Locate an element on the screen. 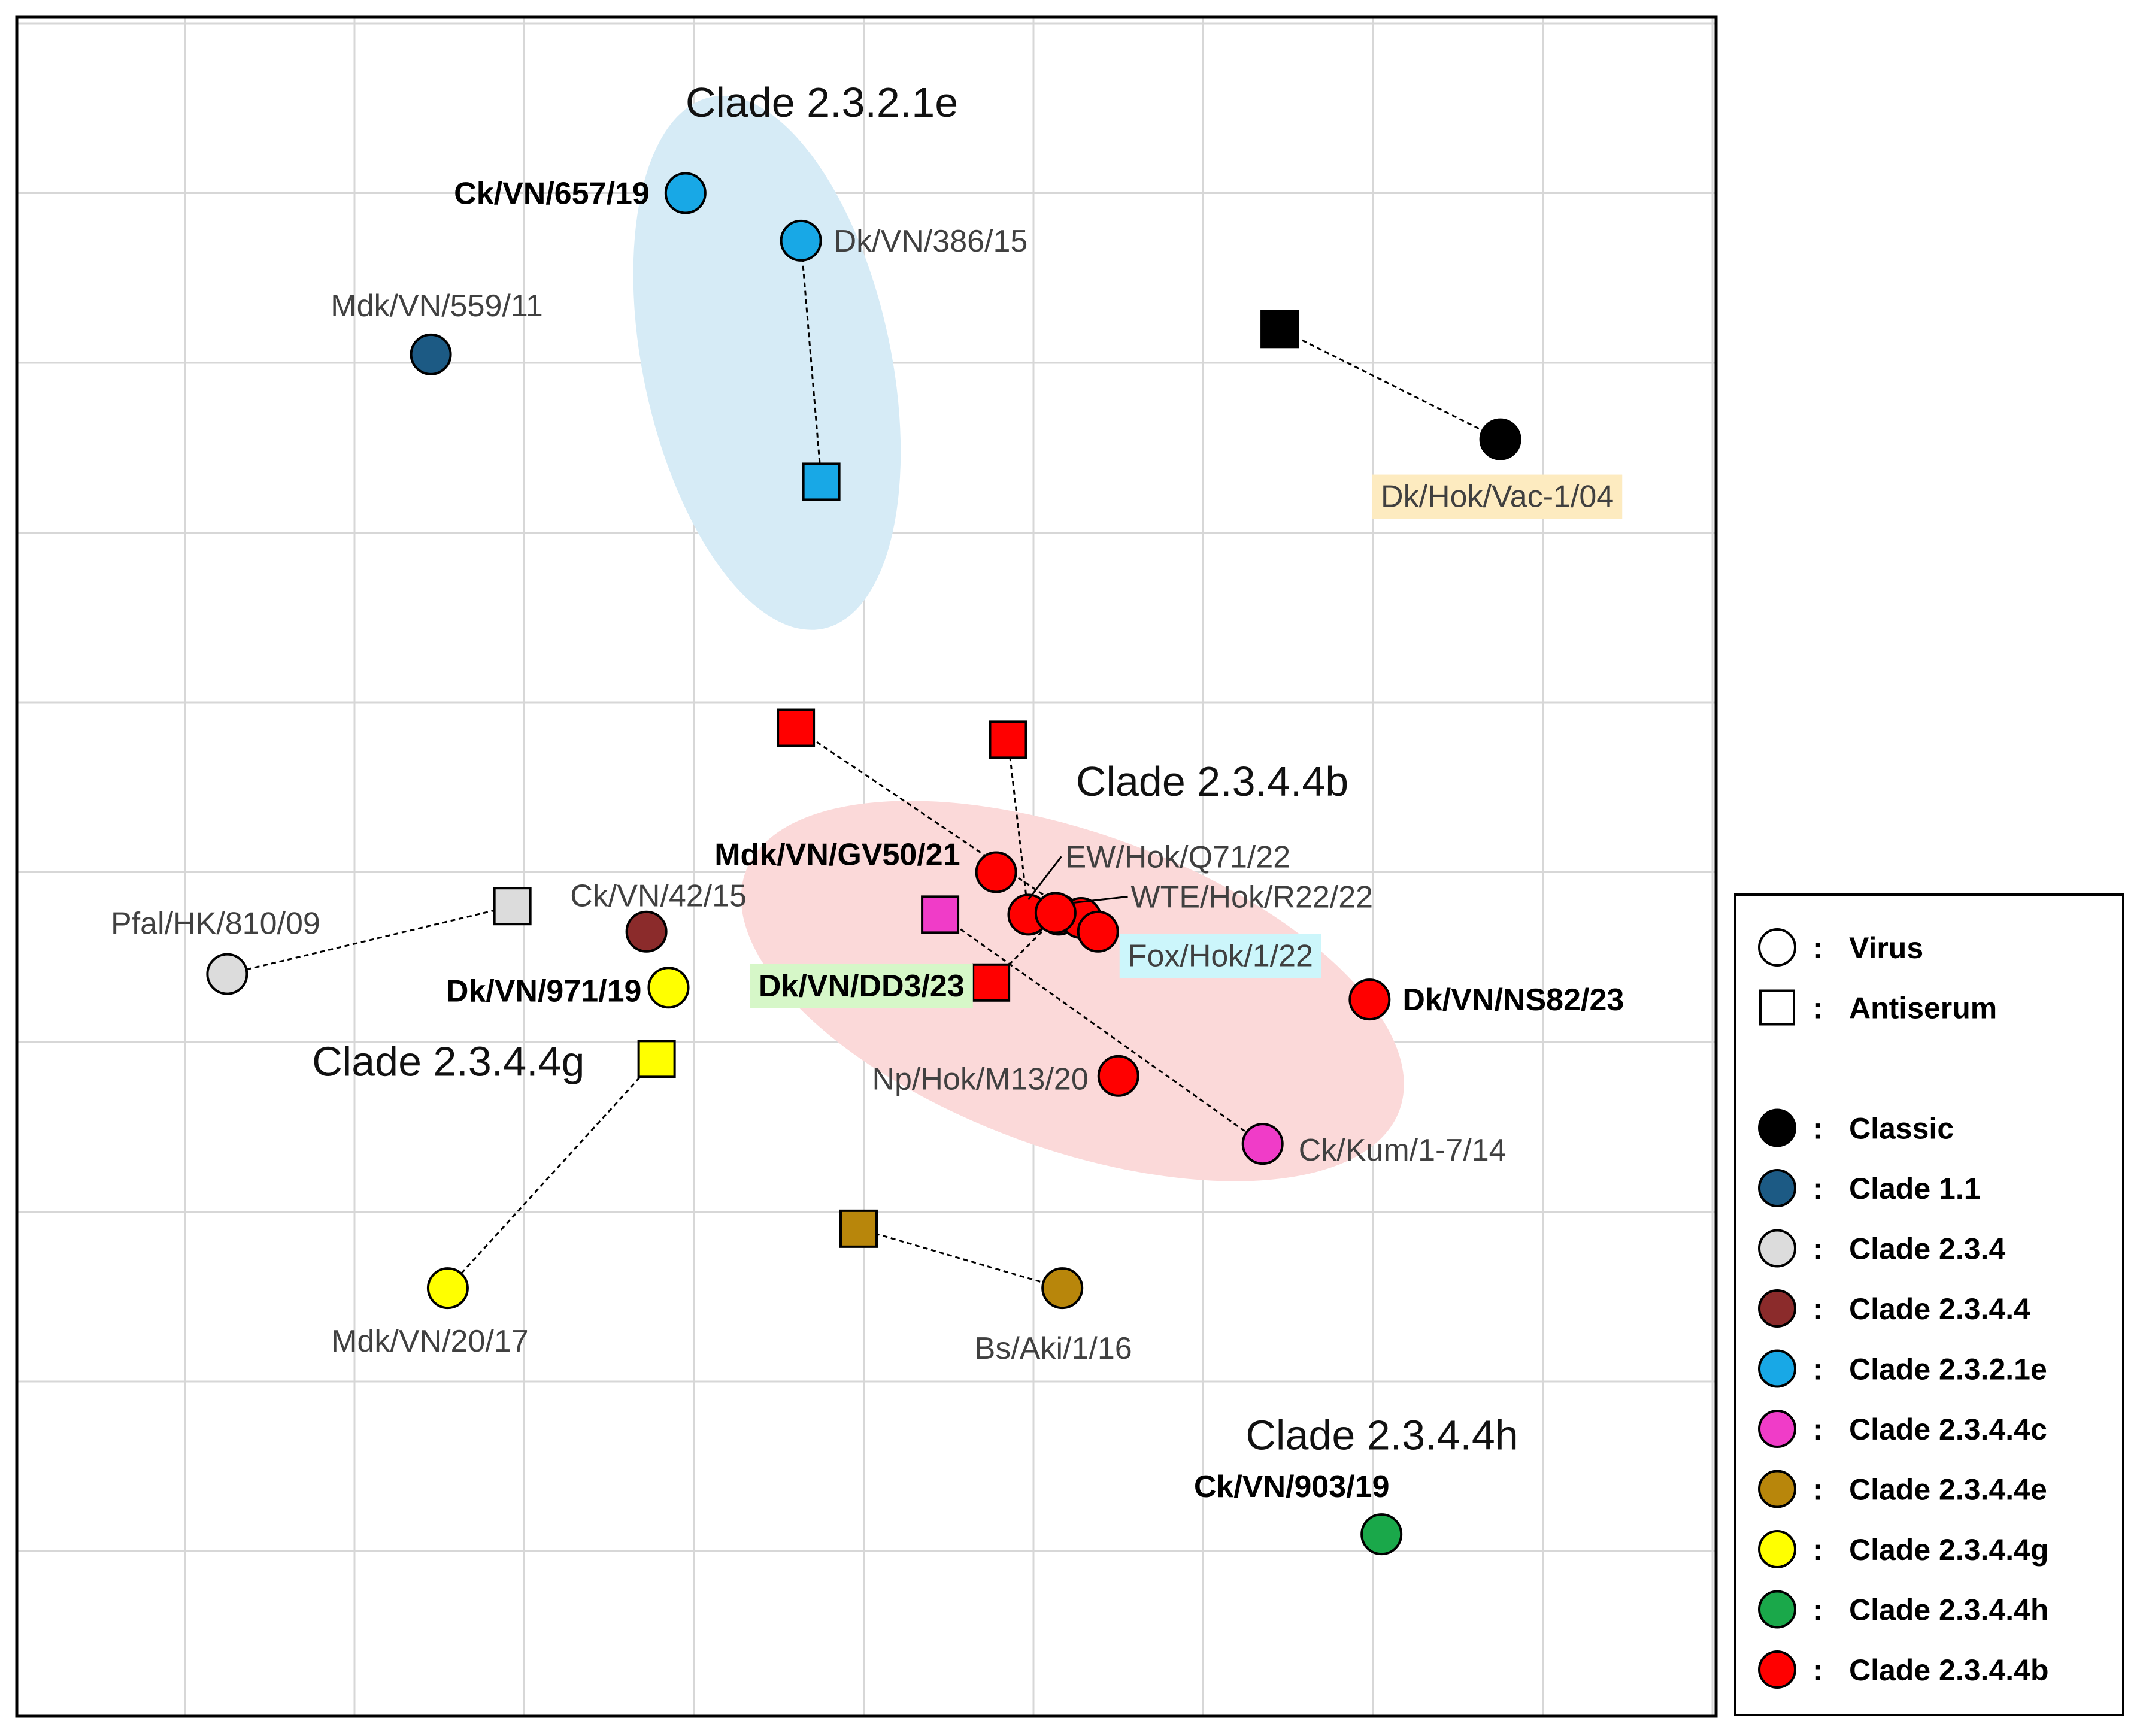  point-label: Mdk/VN/559/11 is located at coordinates (437, 306).